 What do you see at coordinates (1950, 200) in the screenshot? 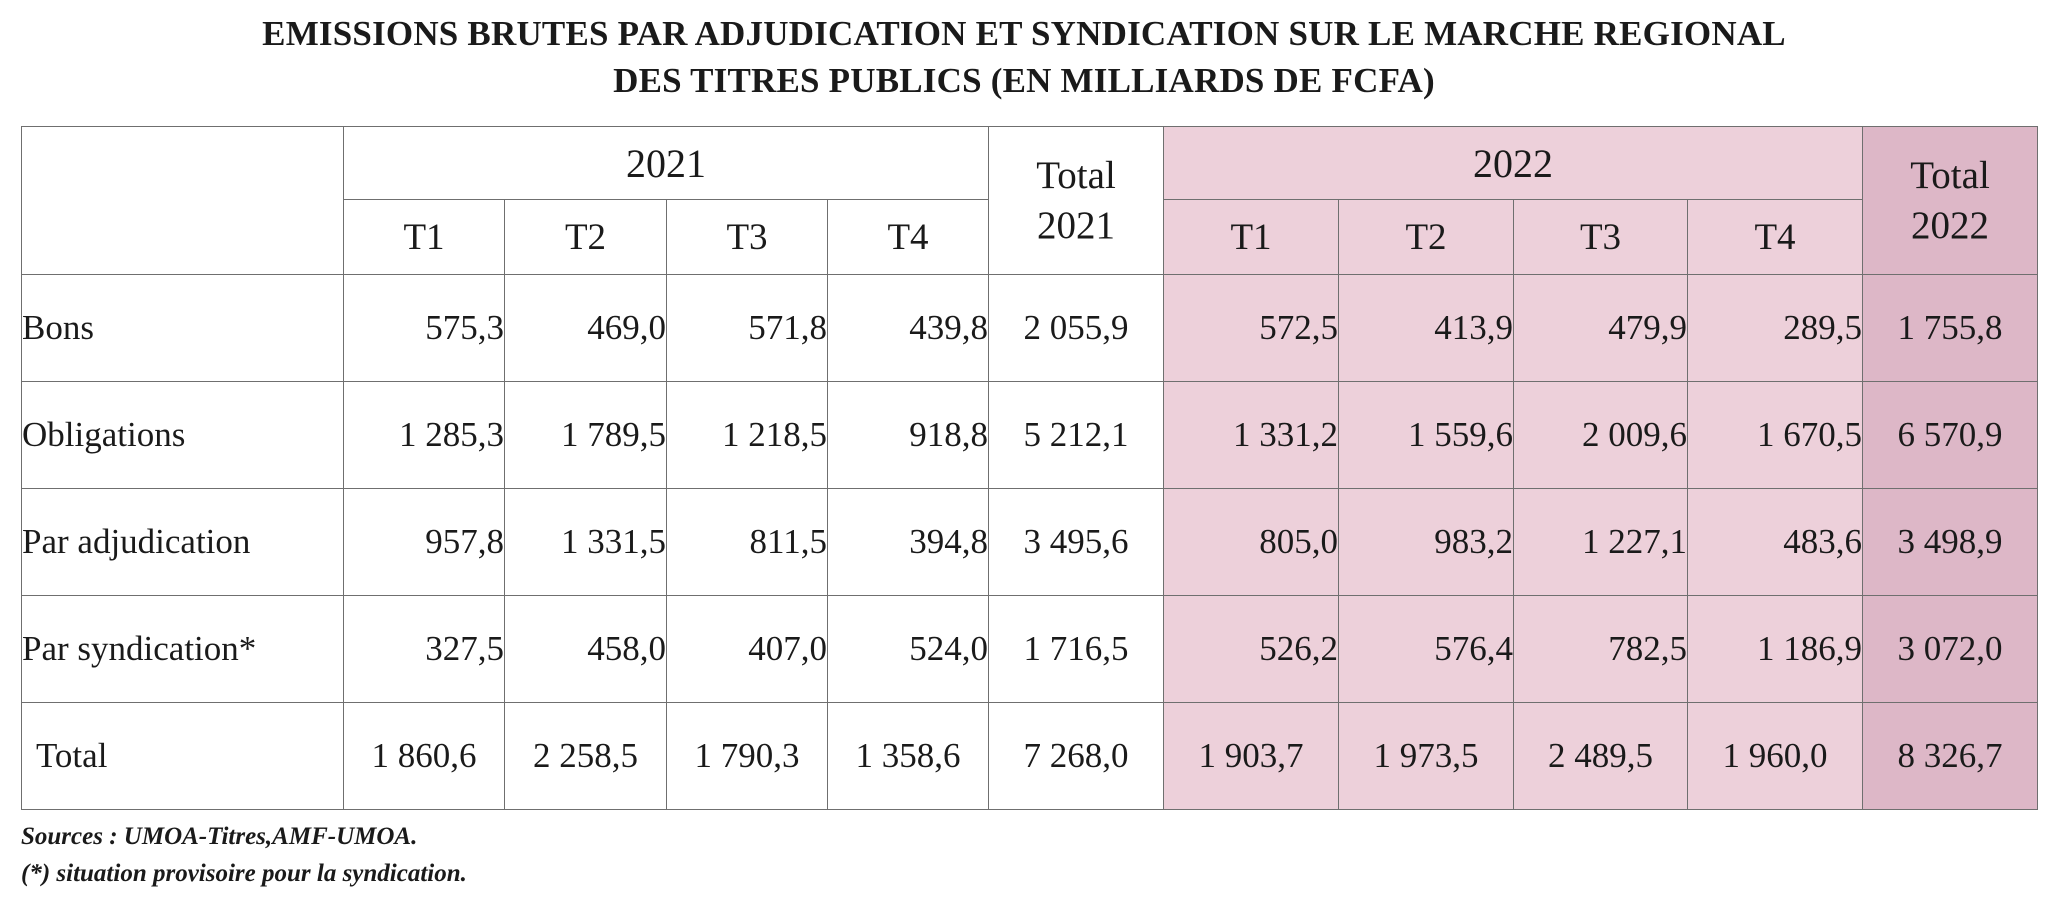
I see `total-2022-header: Total 2022` at bounding box center [1950, 200].